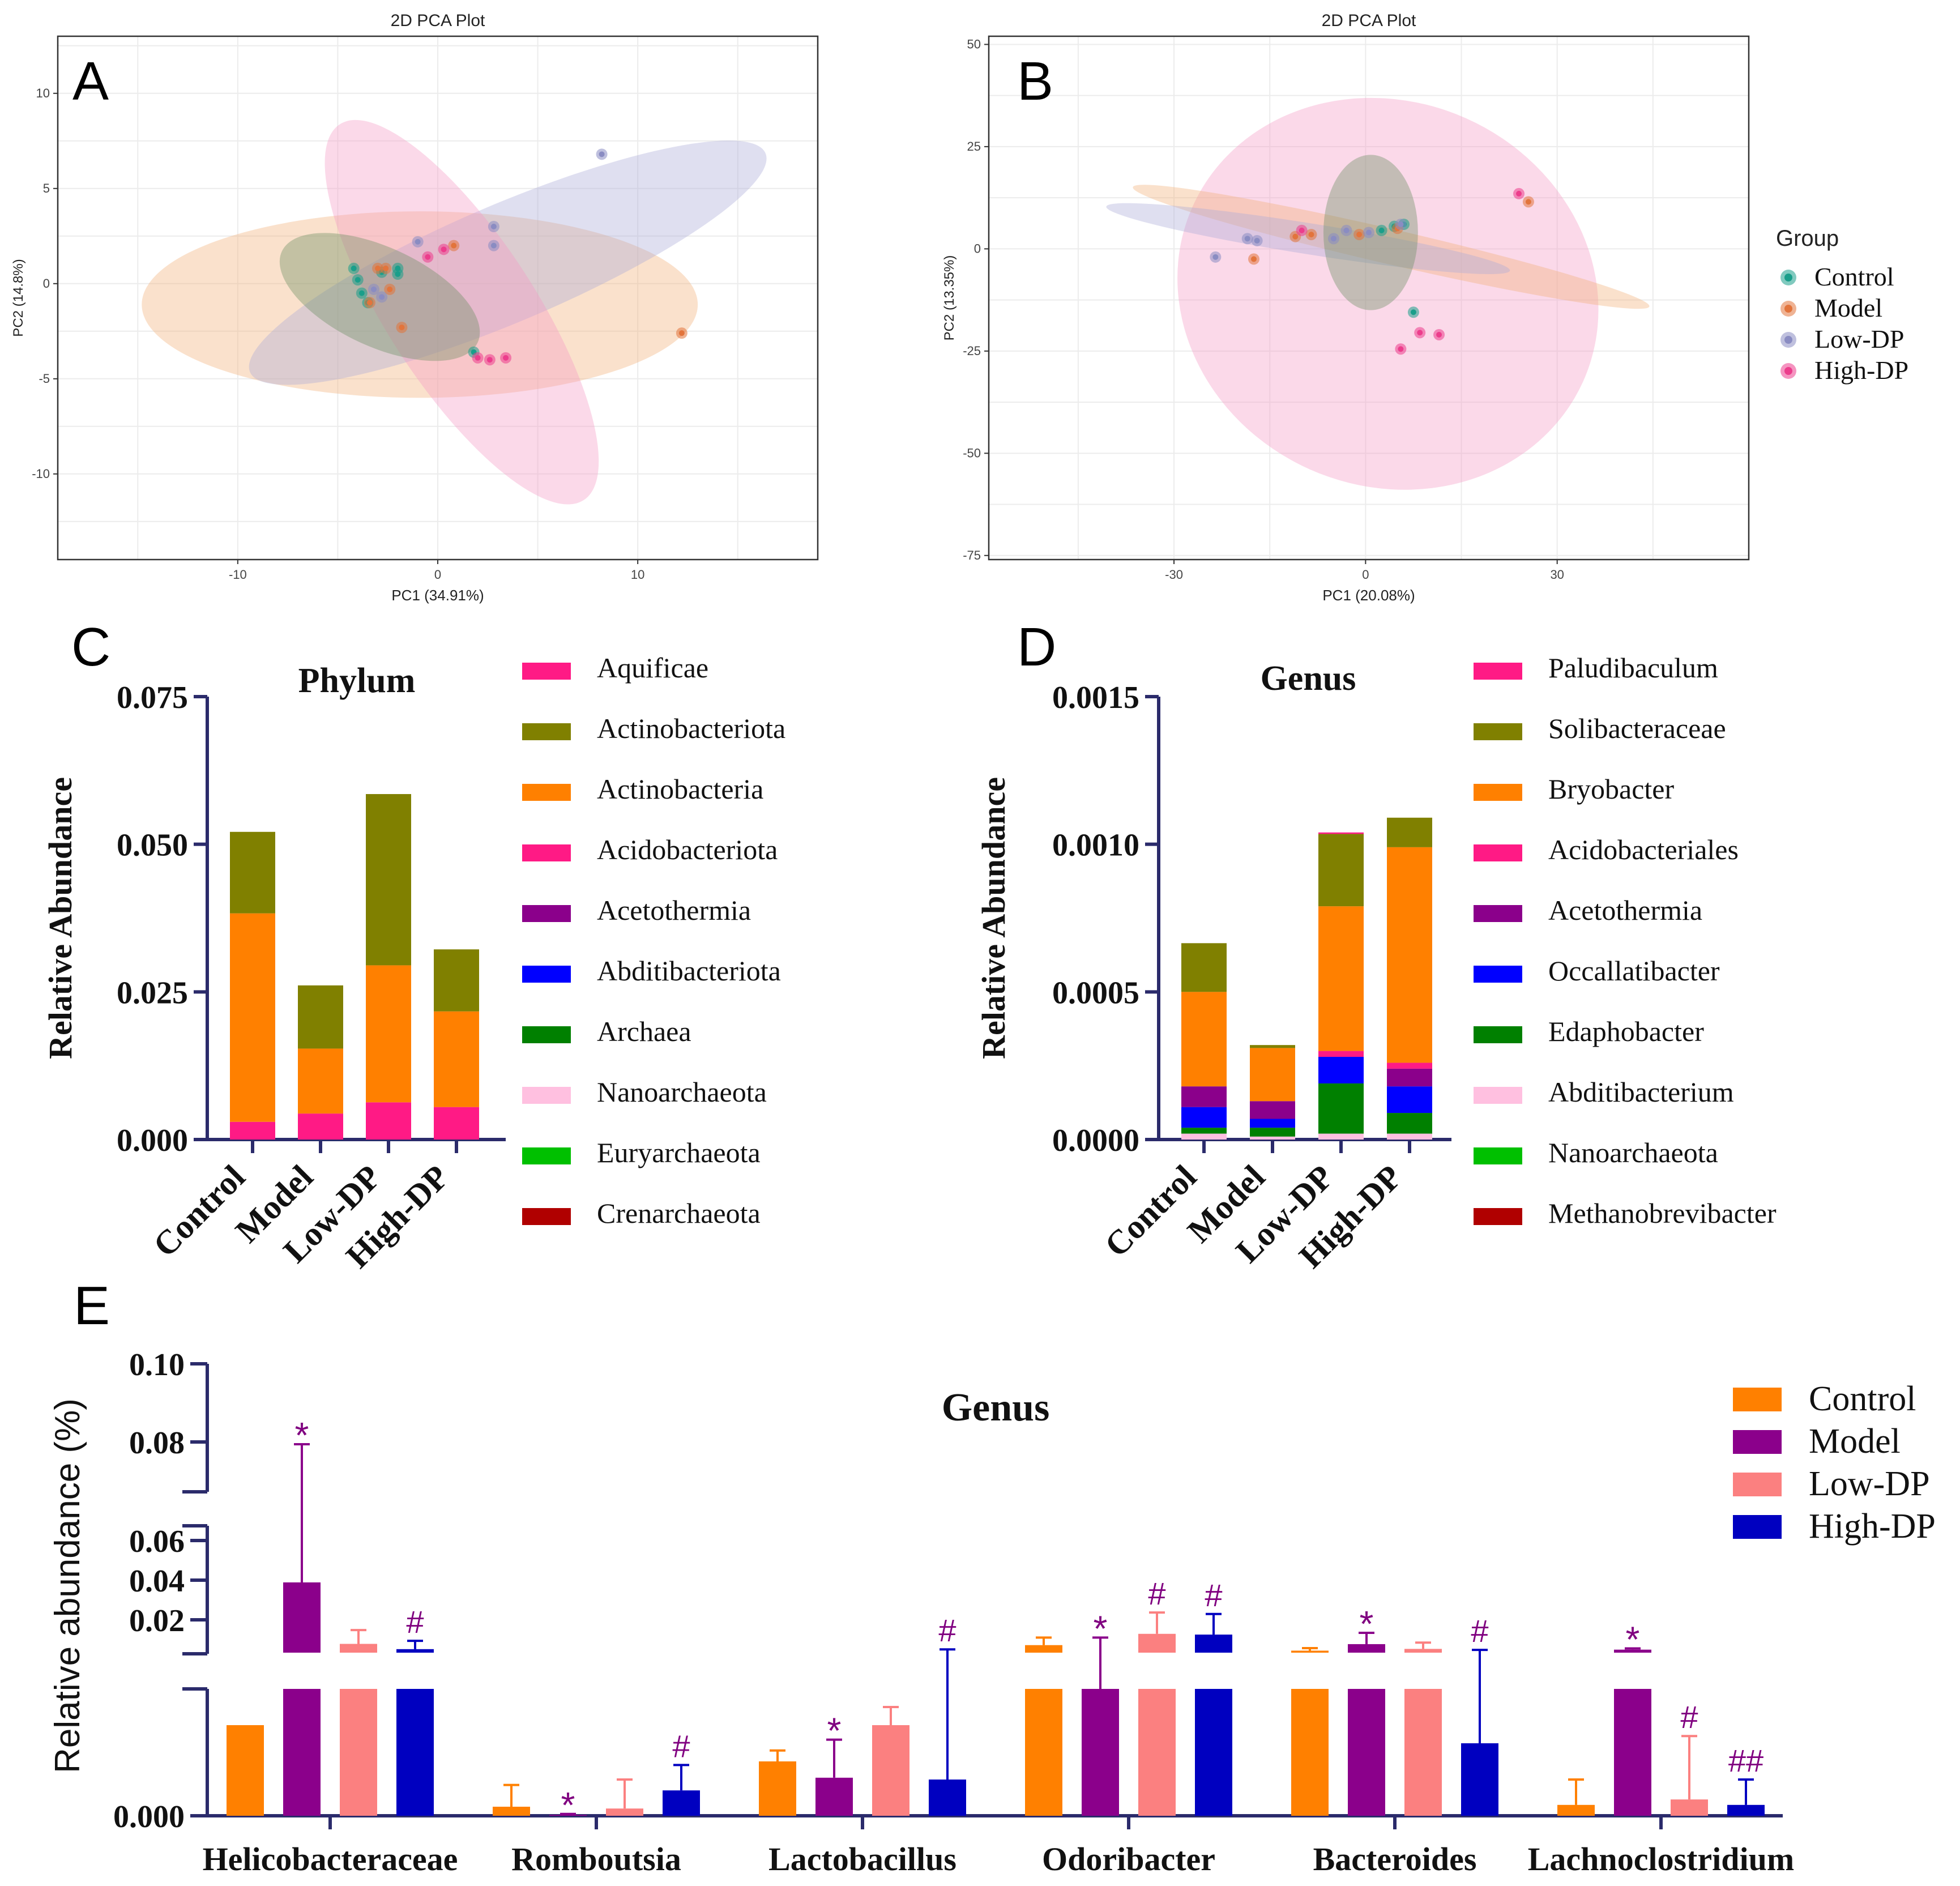  Describe the element at coordinates (152, 846) in the screenshot. I see `y-tick-label: 0.050` at that location.